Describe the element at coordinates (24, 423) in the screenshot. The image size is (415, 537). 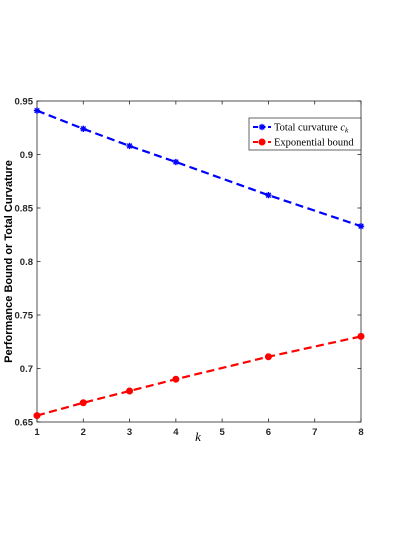
I see `y-tick-label: 0.65` at that location.